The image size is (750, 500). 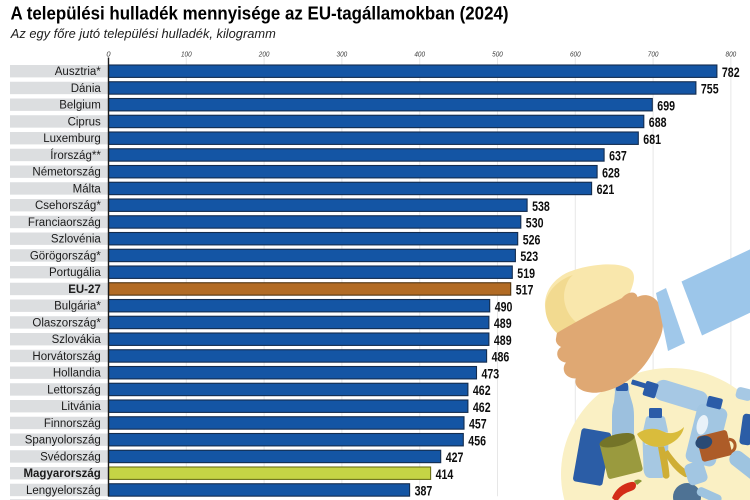 What do you see at coordinates (535, 223) in the screenshot?
I see `svg-text: 530` at bounding box center [535, 223].